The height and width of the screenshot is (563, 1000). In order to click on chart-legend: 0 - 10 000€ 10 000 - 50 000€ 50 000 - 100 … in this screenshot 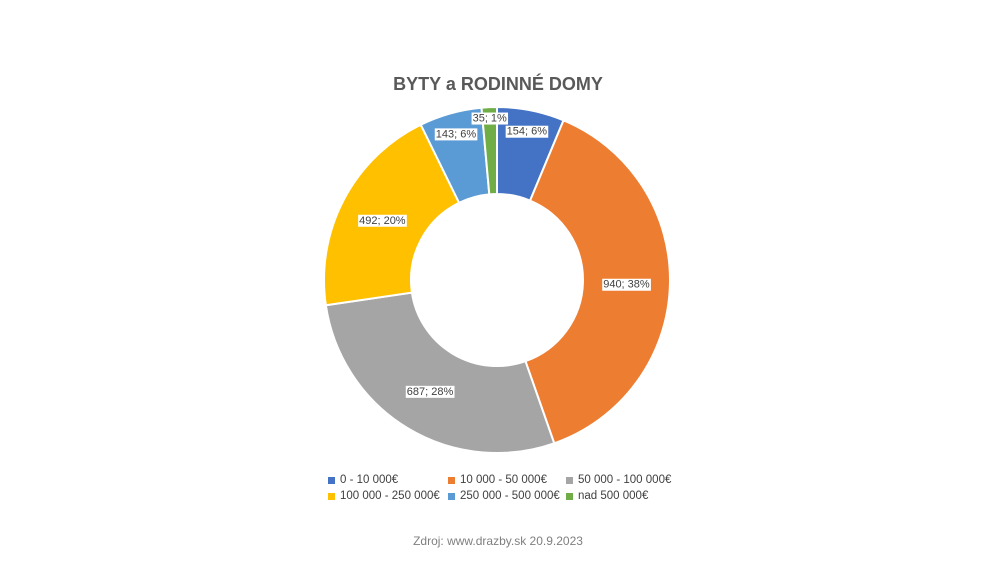, I will do `click(507, 488)`.